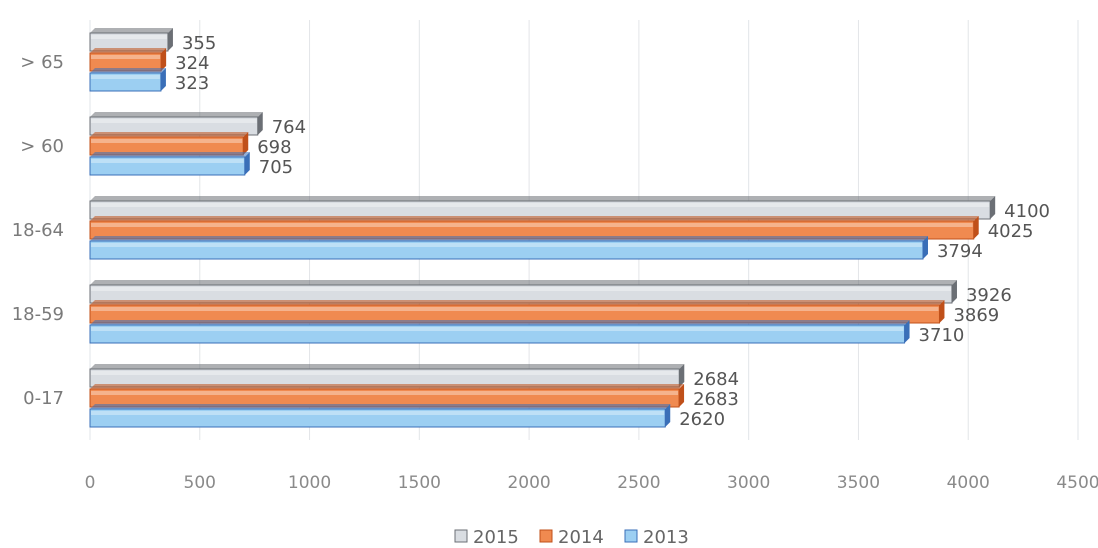 This screenshot has height=548, width=1098. I want to click on data-label: 3710, so click(942, 335).